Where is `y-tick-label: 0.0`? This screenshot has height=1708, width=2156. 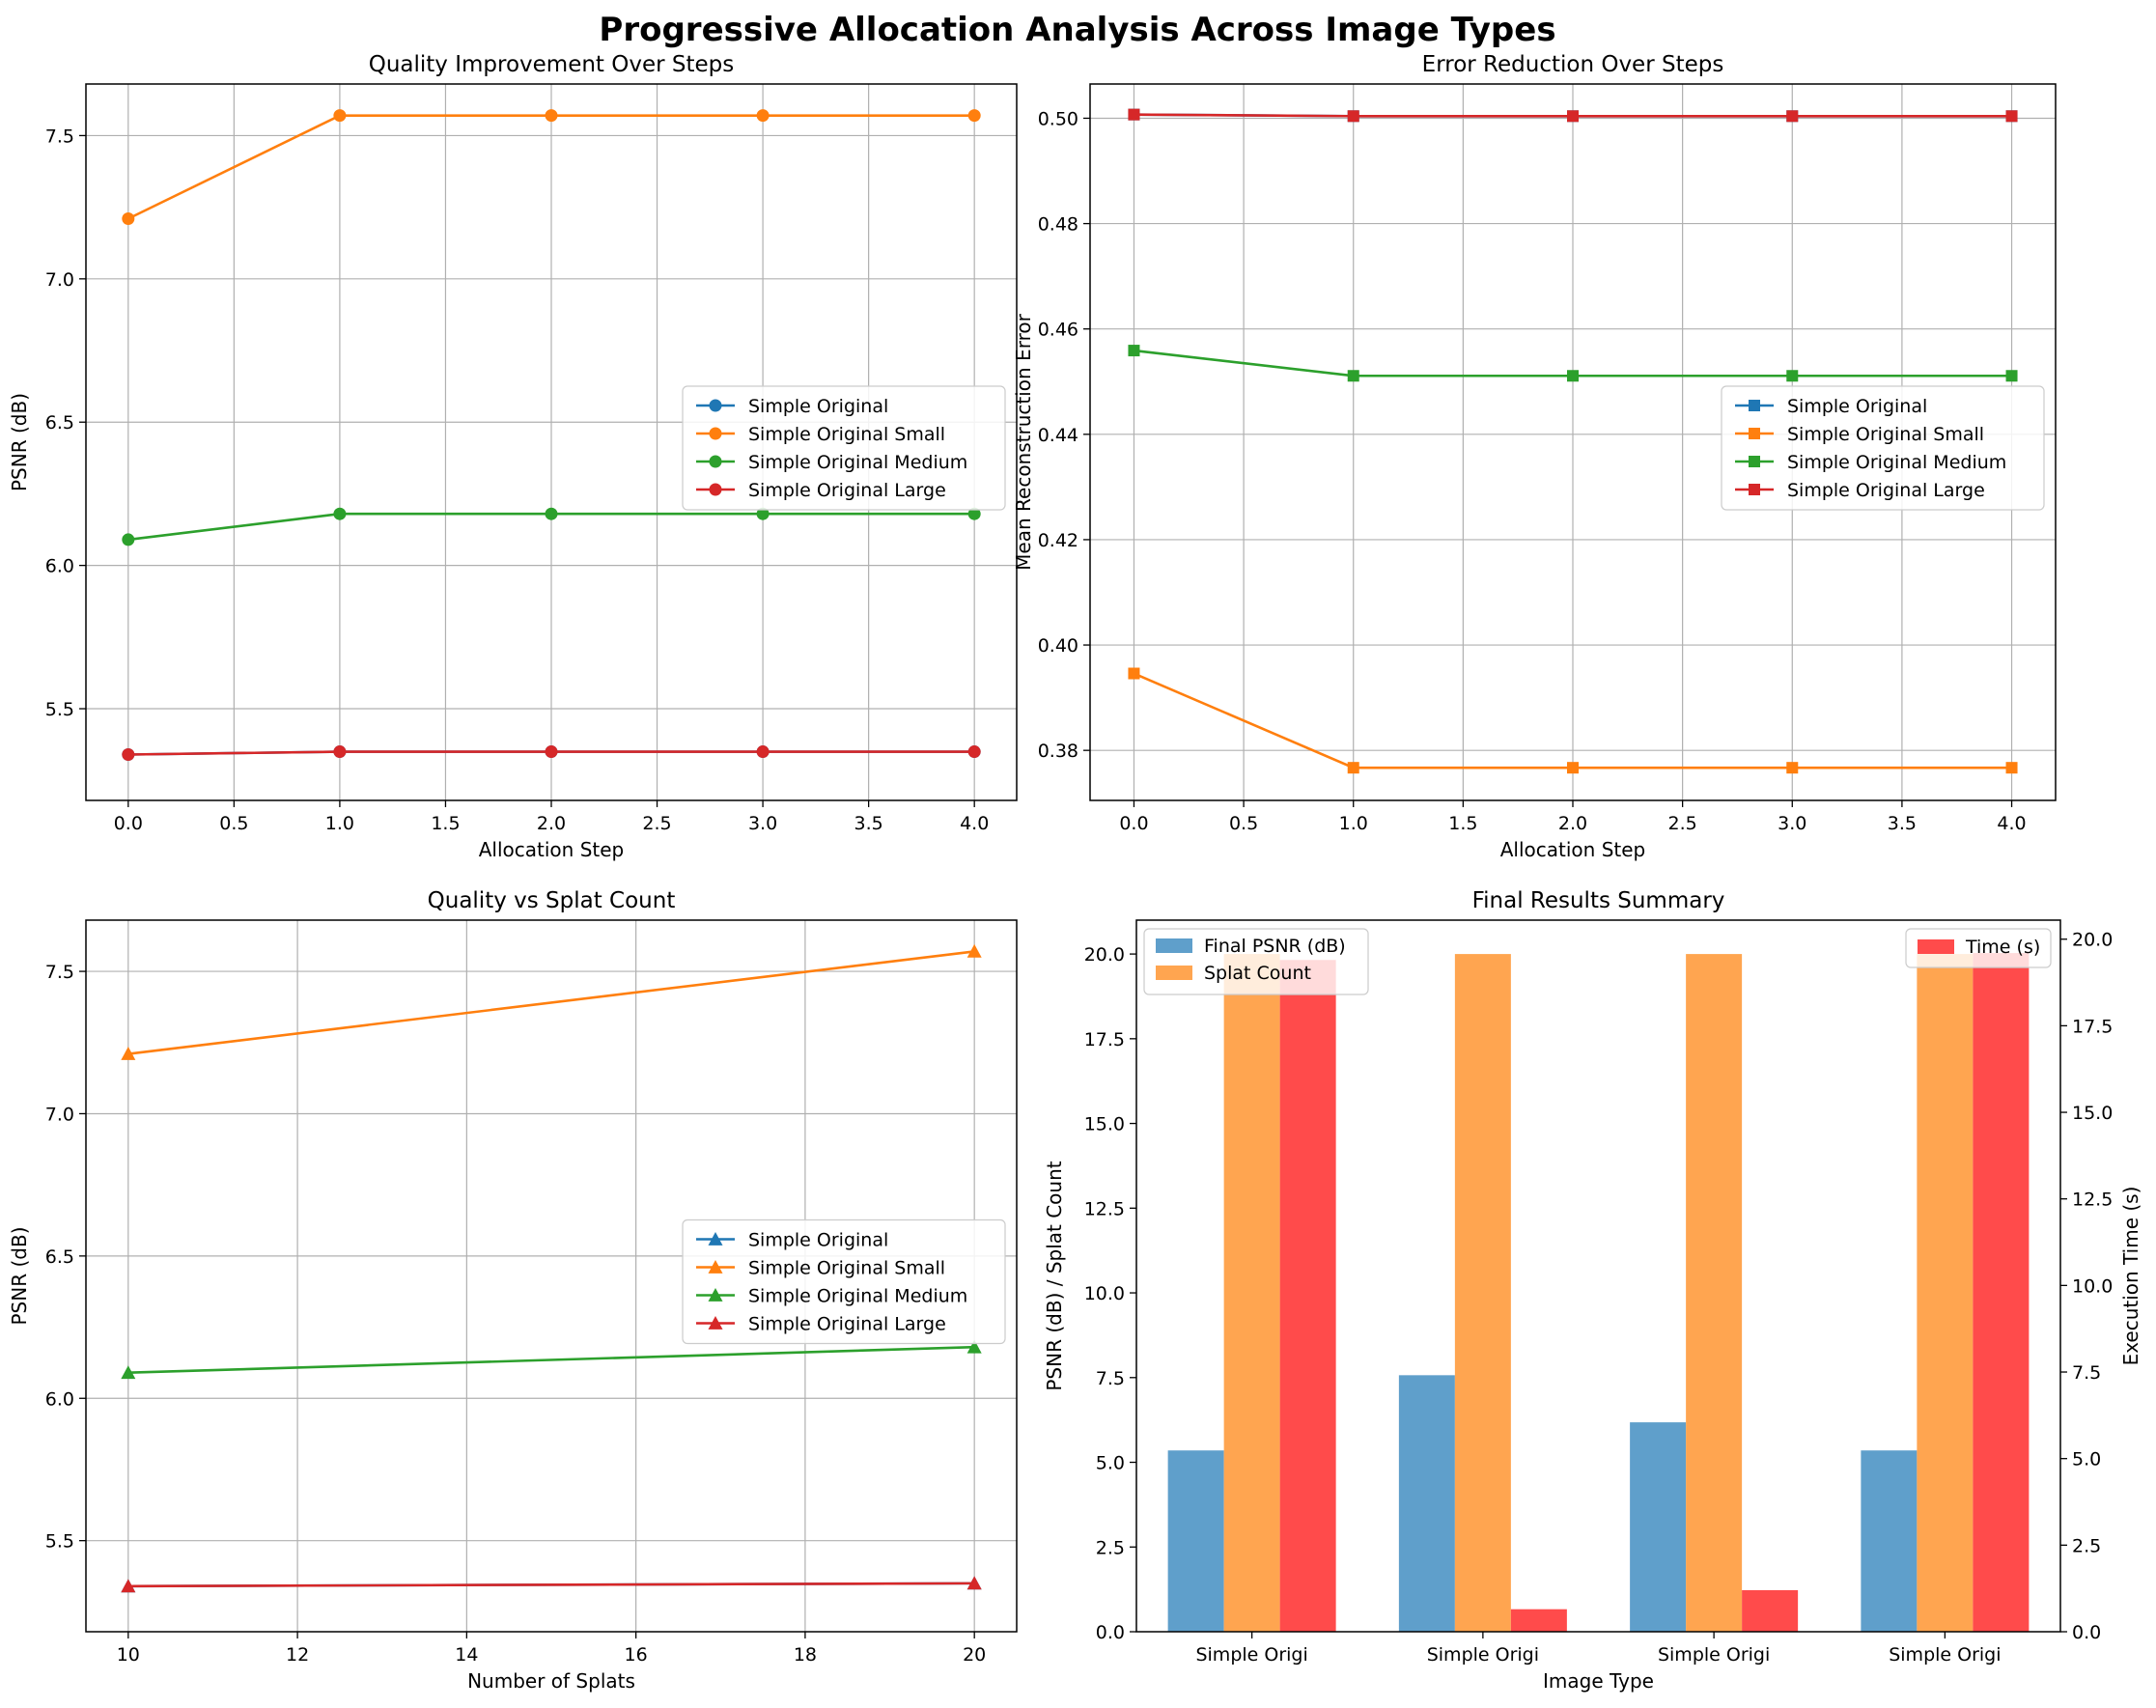
y-tick-label: 0.0 is located at coordinates (1111, 1633).